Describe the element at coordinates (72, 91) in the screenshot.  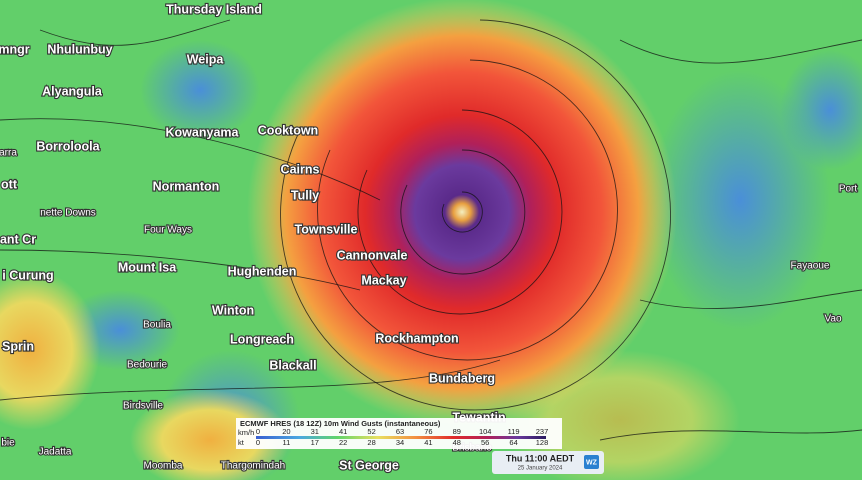
I see `place-label: Alyangula` at that location.